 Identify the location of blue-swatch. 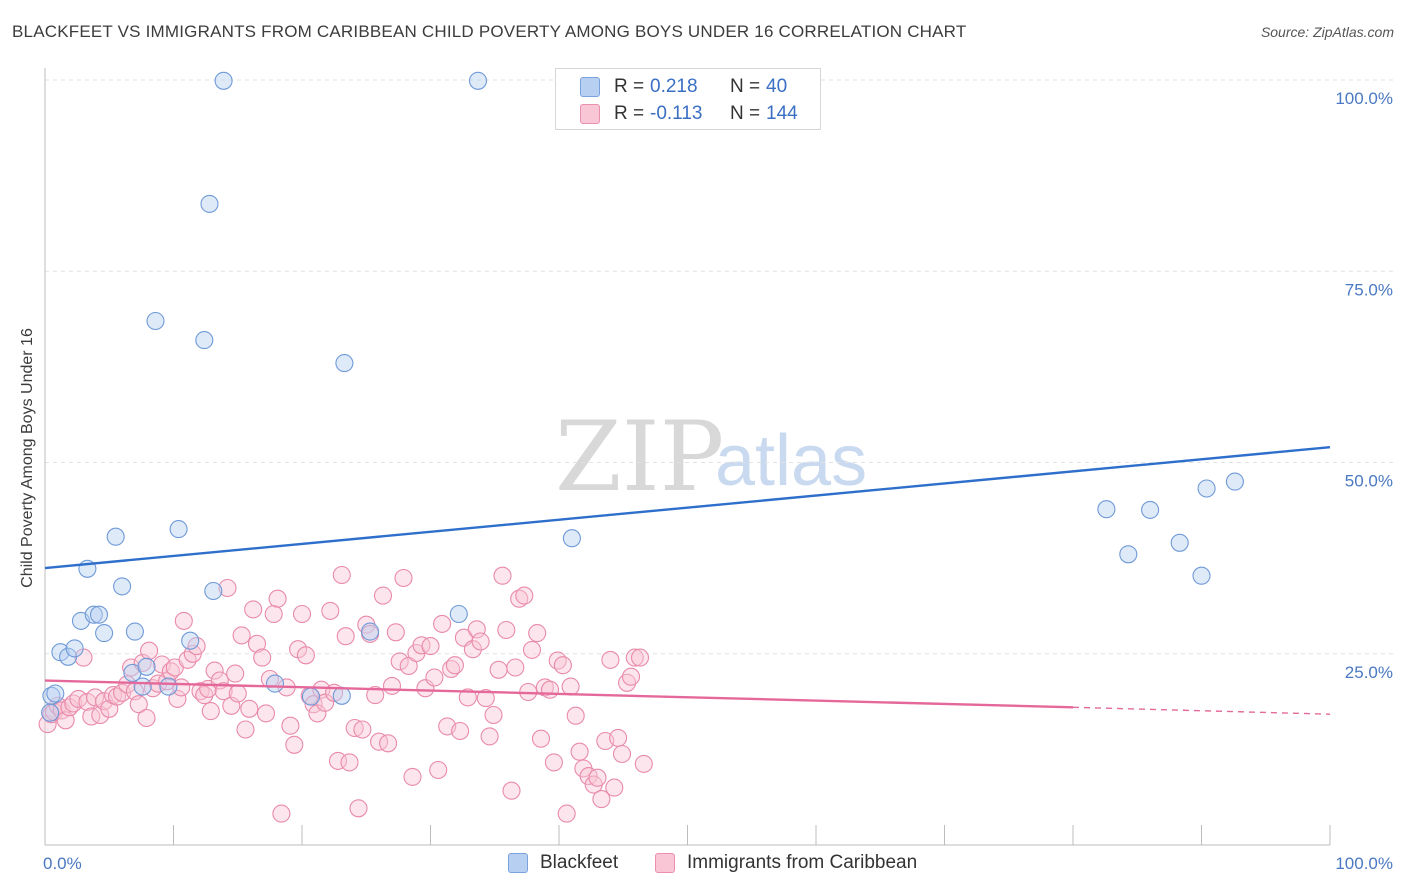
(518, 863).